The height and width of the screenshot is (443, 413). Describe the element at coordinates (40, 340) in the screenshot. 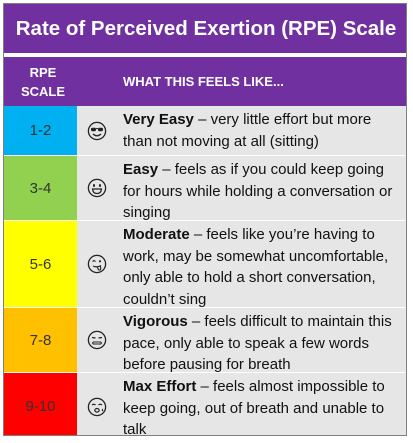

I see `scale-cell: 7-8` at that location.